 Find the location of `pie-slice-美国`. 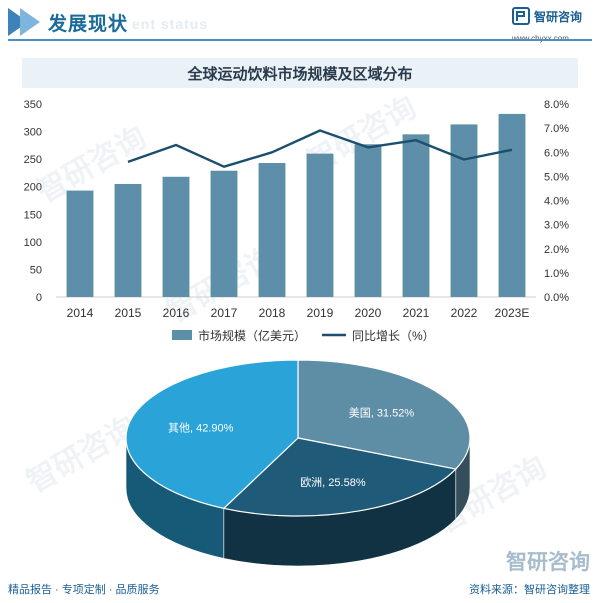

pie-slice-美国 is located at coordinates (384, 414).